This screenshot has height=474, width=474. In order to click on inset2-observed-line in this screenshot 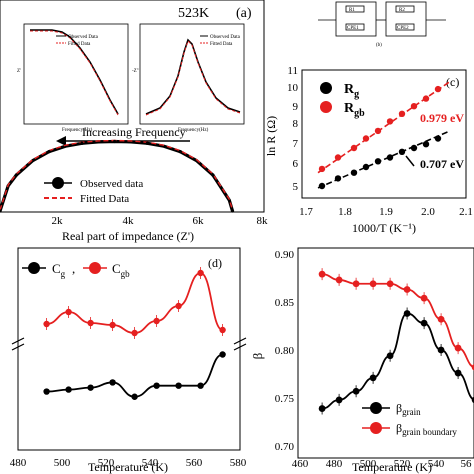, I will do `click(193, 76)`.